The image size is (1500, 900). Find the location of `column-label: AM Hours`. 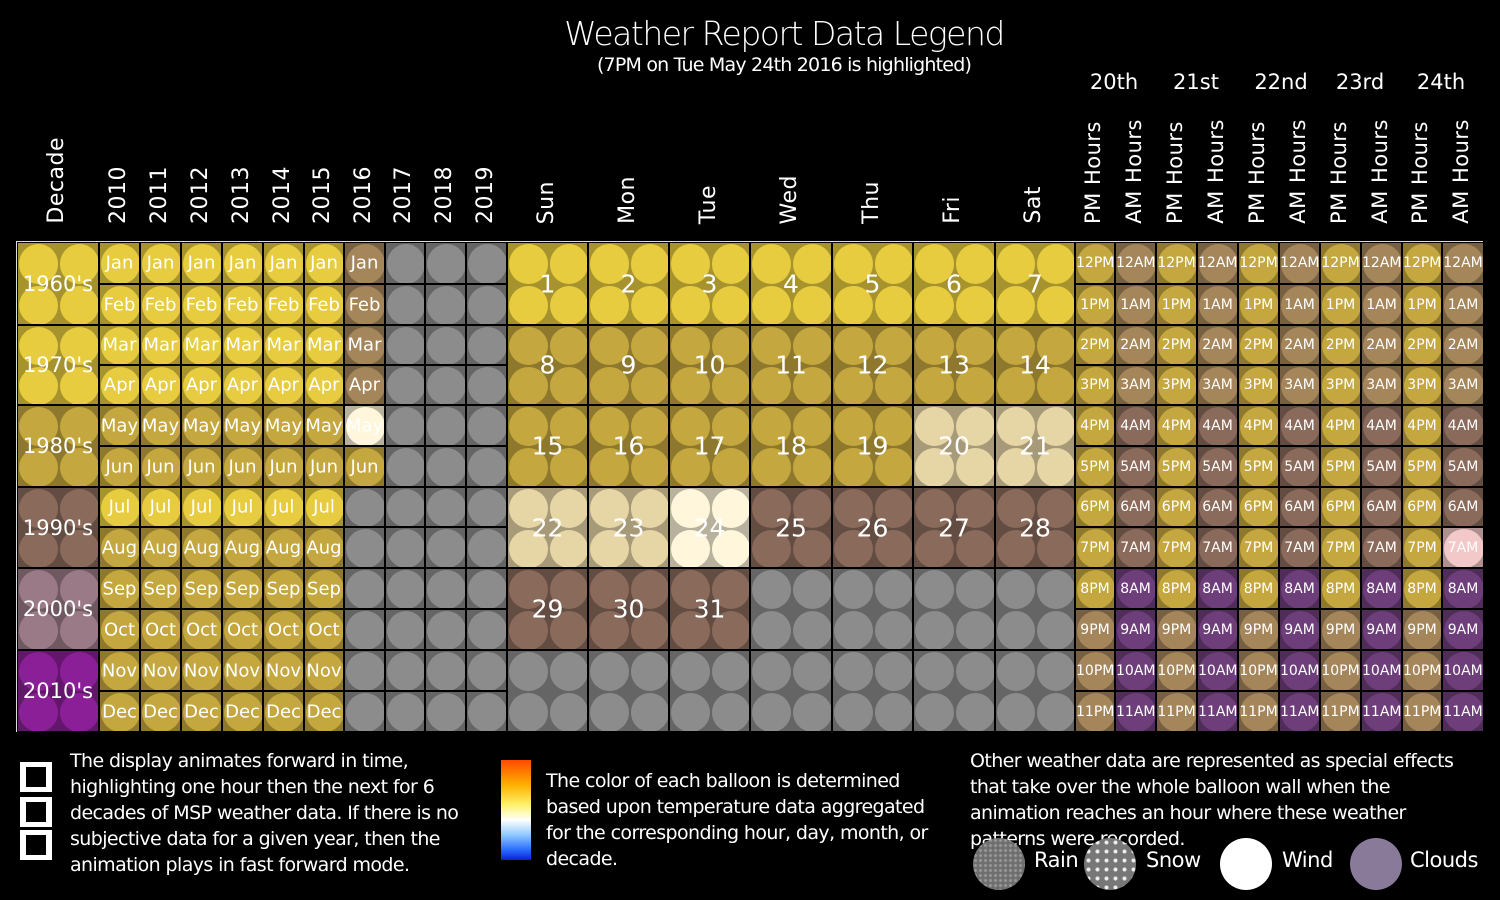

column-label: AM Hours is located at coordinates (1133, 171).